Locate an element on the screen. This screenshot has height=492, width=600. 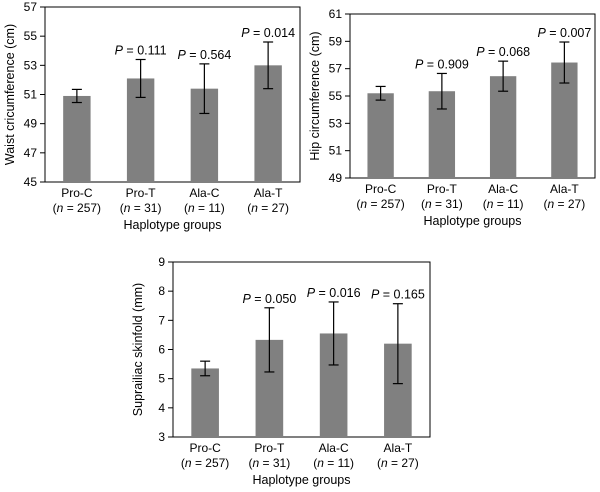
p-value-label: P = 0.111 is located at coordinates (141, 51).